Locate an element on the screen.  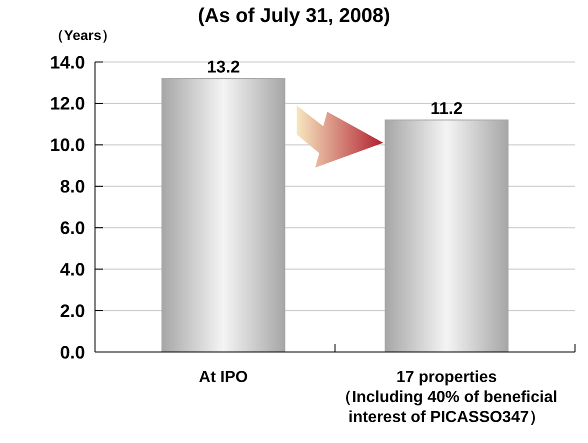
data-label: 11.2 is located at coordinates (446, 108).